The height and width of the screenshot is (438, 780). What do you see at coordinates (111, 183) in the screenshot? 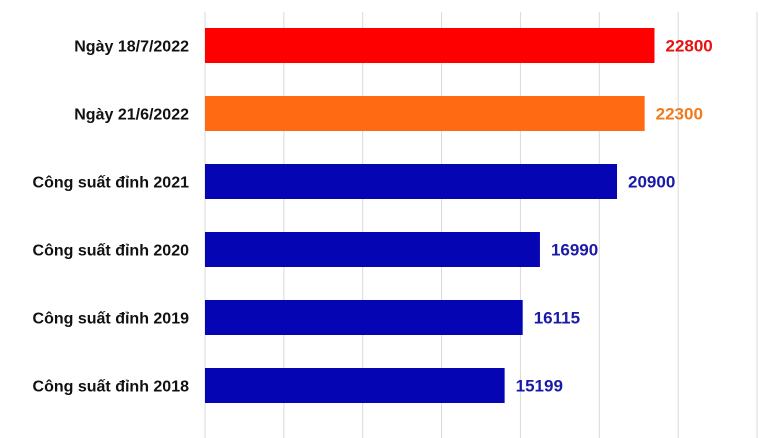
I see `category-label: Công suất đỉnh 2021` at bounding box center [111, 183].